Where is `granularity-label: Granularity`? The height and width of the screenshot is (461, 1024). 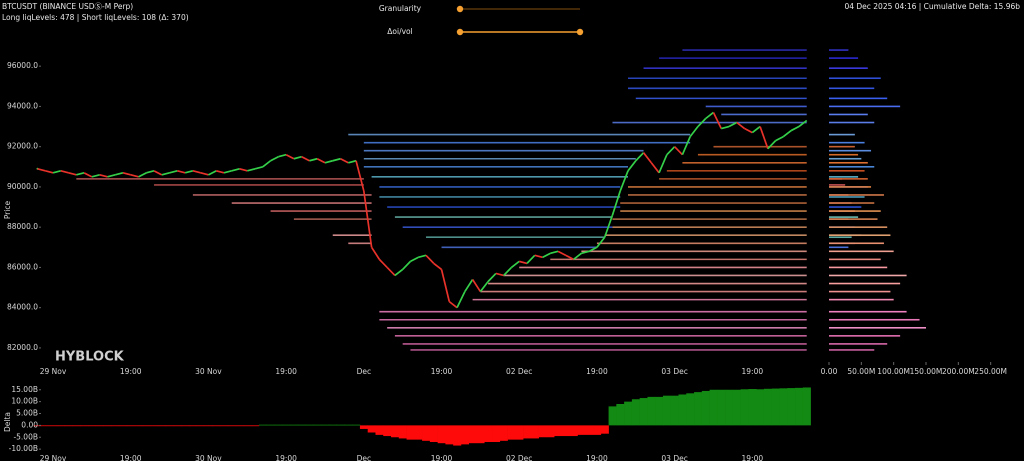 granularity-label: Granularity is located at coordinates (400, 8).